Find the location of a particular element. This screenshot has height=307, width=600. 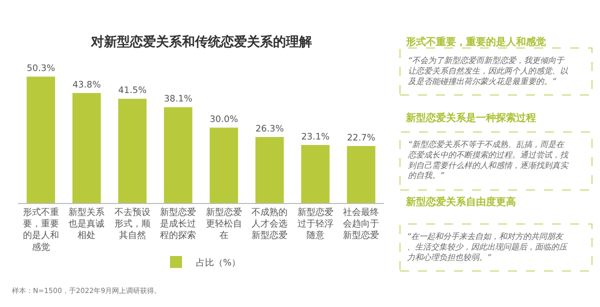

legend-label: 占比（%） is located at coordinates (218, 263).